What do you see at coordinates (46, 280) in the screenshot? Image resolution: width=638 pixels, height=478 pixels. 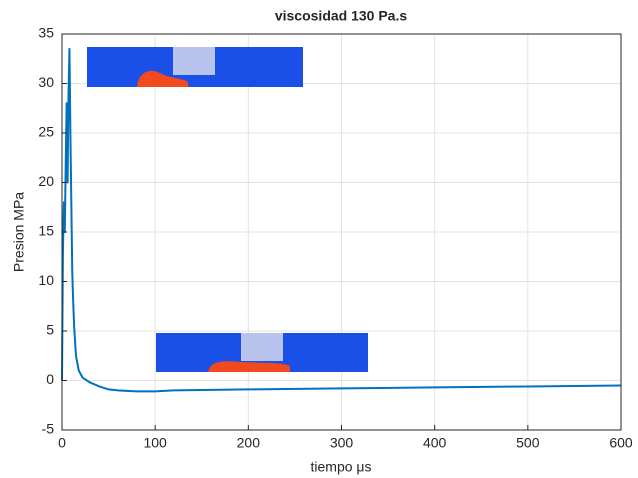 I see `y-tick-label: 10` at bounding box center [46, 280].